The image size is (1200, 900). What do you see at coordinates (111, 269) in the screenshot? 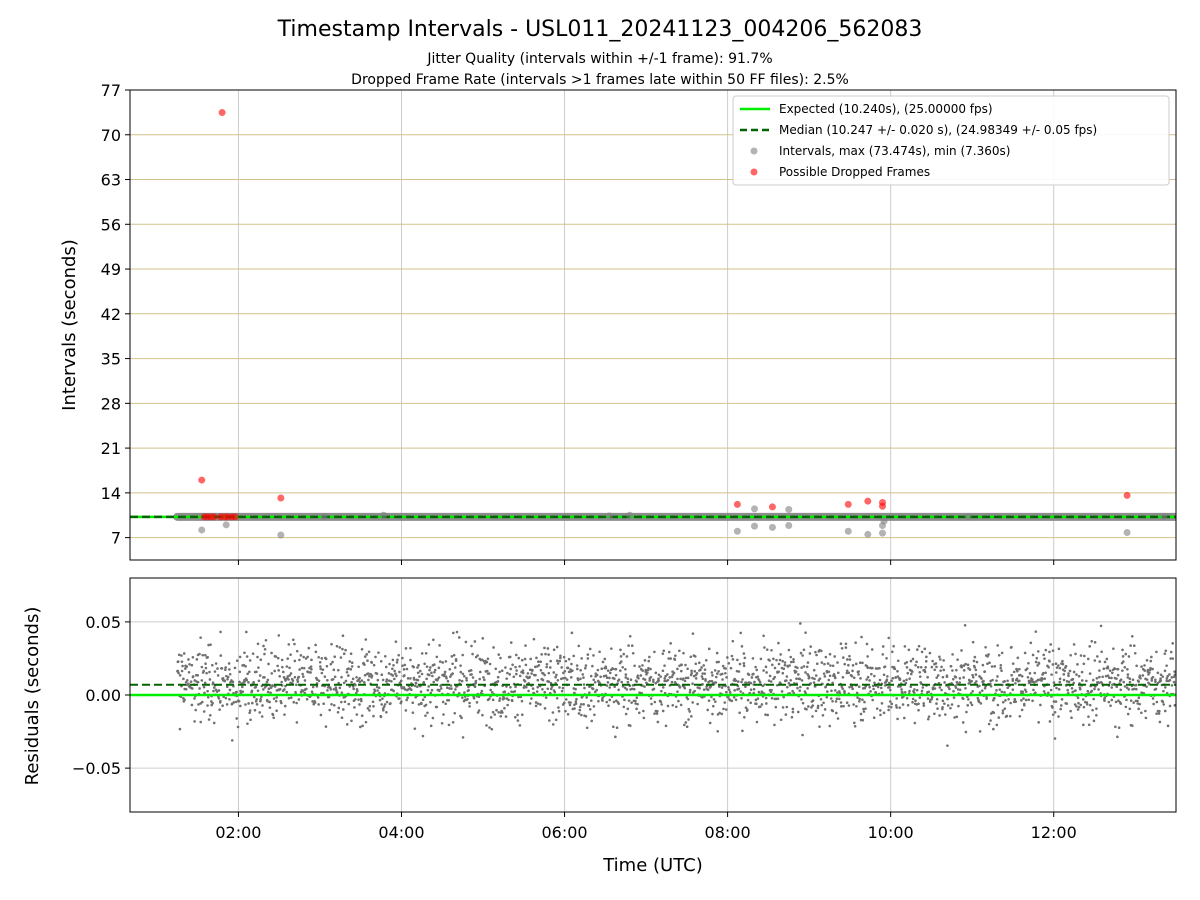
I see `top-y-tick-label: 49` at bounding box center [111, 269].